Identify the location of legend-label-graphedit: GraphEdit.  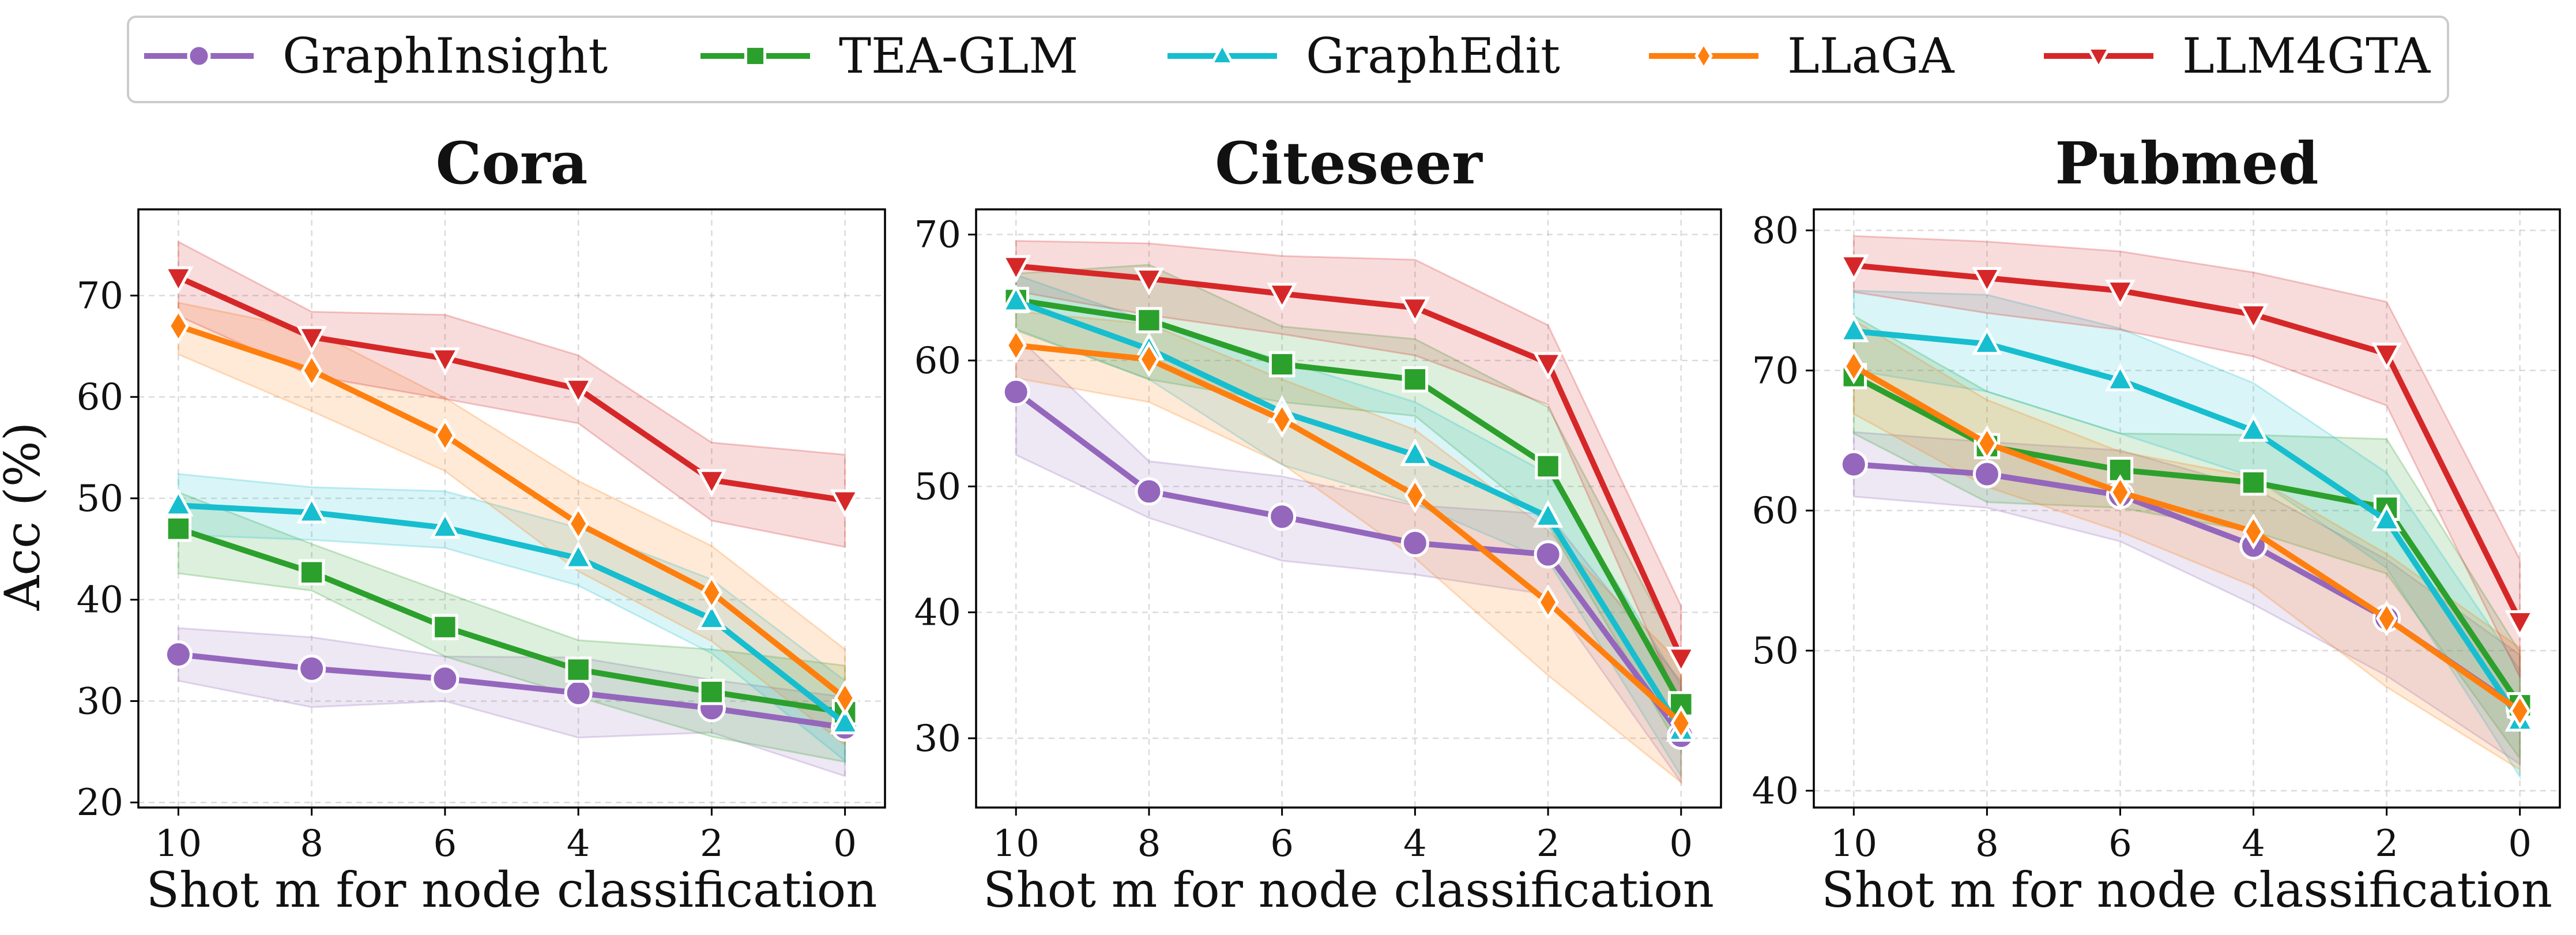
(1433, 56).